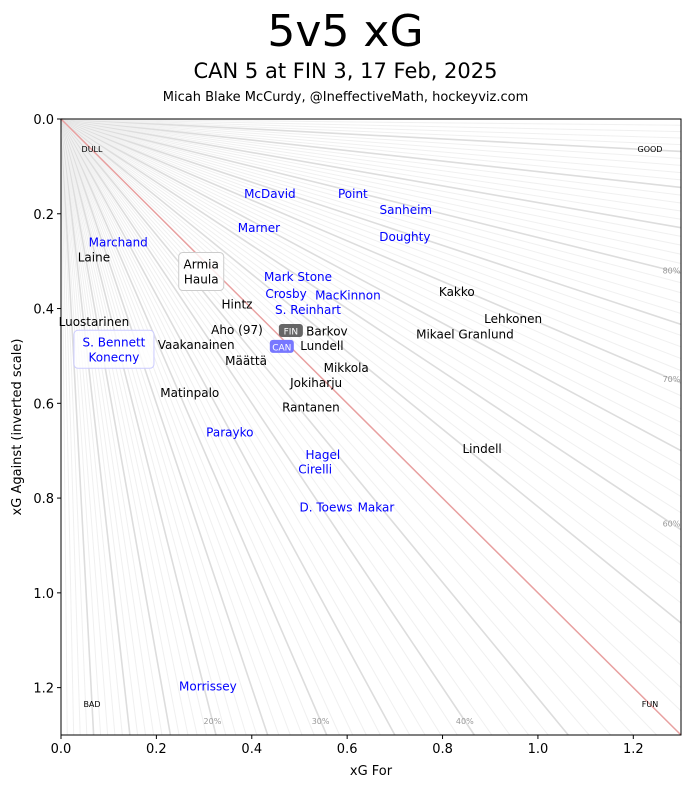 This screenshot has width=691, height=788. I want to click on team-badge-label: CAN, so click(281, 348).